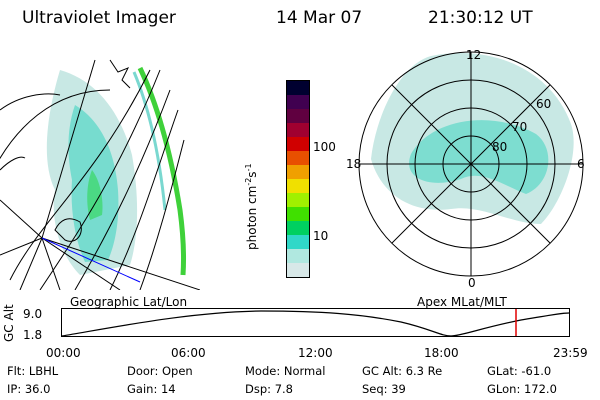  I want to click on info-mode: Mode: Normal, so click(285, 371).